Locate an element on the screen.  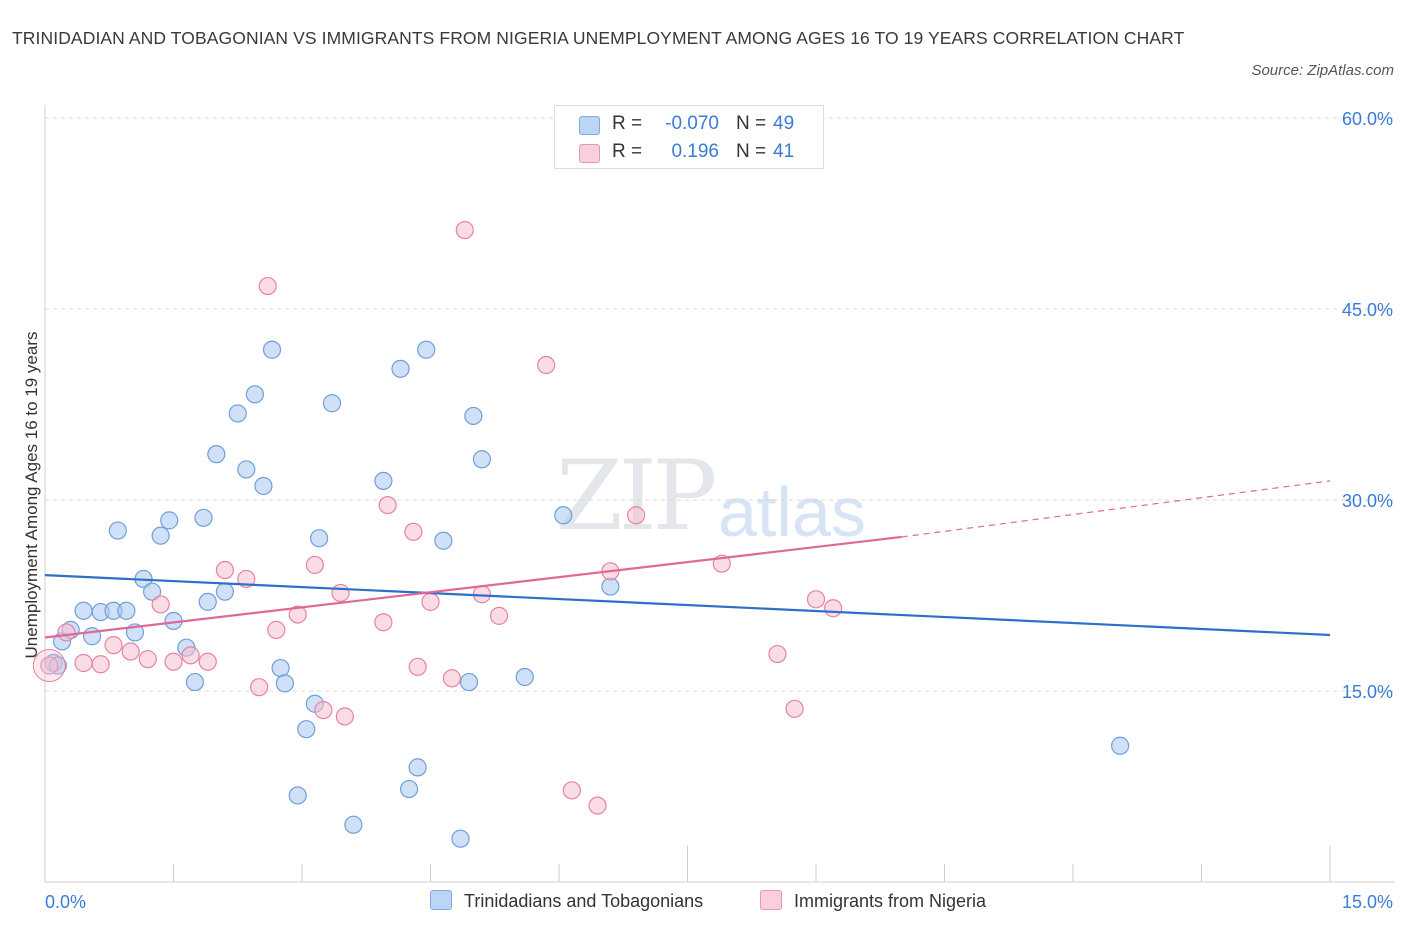
y-tick-label: 45.0% is located at coordinates (1367, 310).